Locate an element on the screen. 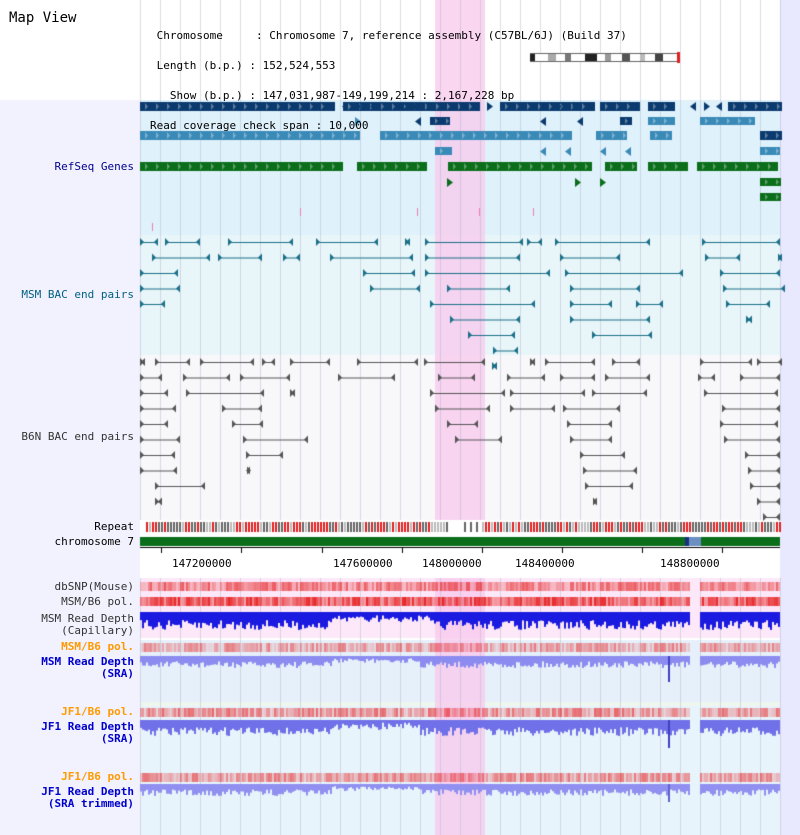 The image size is (800, 835). axis-tick-label: 147200000 is located at coordinates (202, 563).